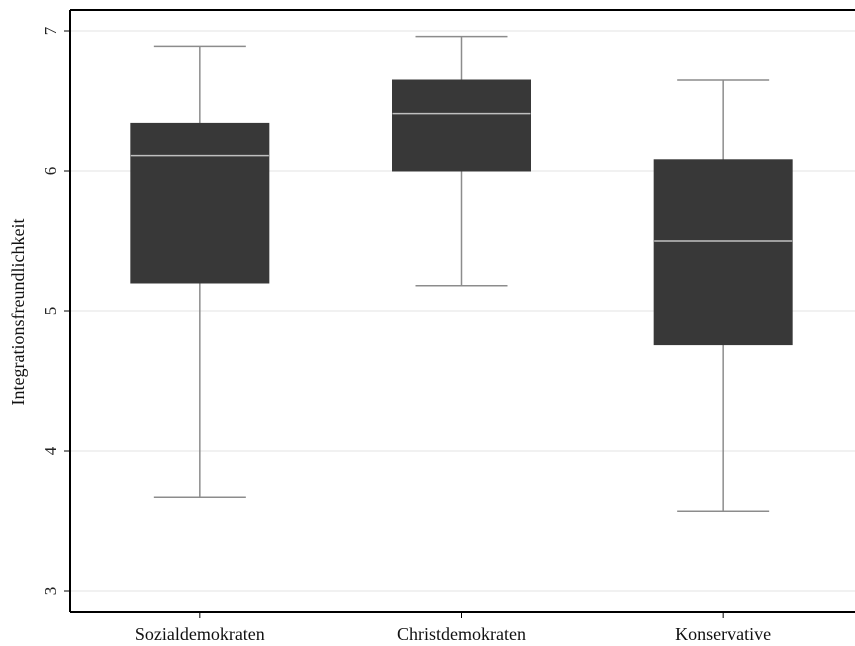 The width and height of the screenshot is (855, 646). I want to click on x-tick-label-sozialdemokraten: Sozialdemokraten, so click(200, 634).